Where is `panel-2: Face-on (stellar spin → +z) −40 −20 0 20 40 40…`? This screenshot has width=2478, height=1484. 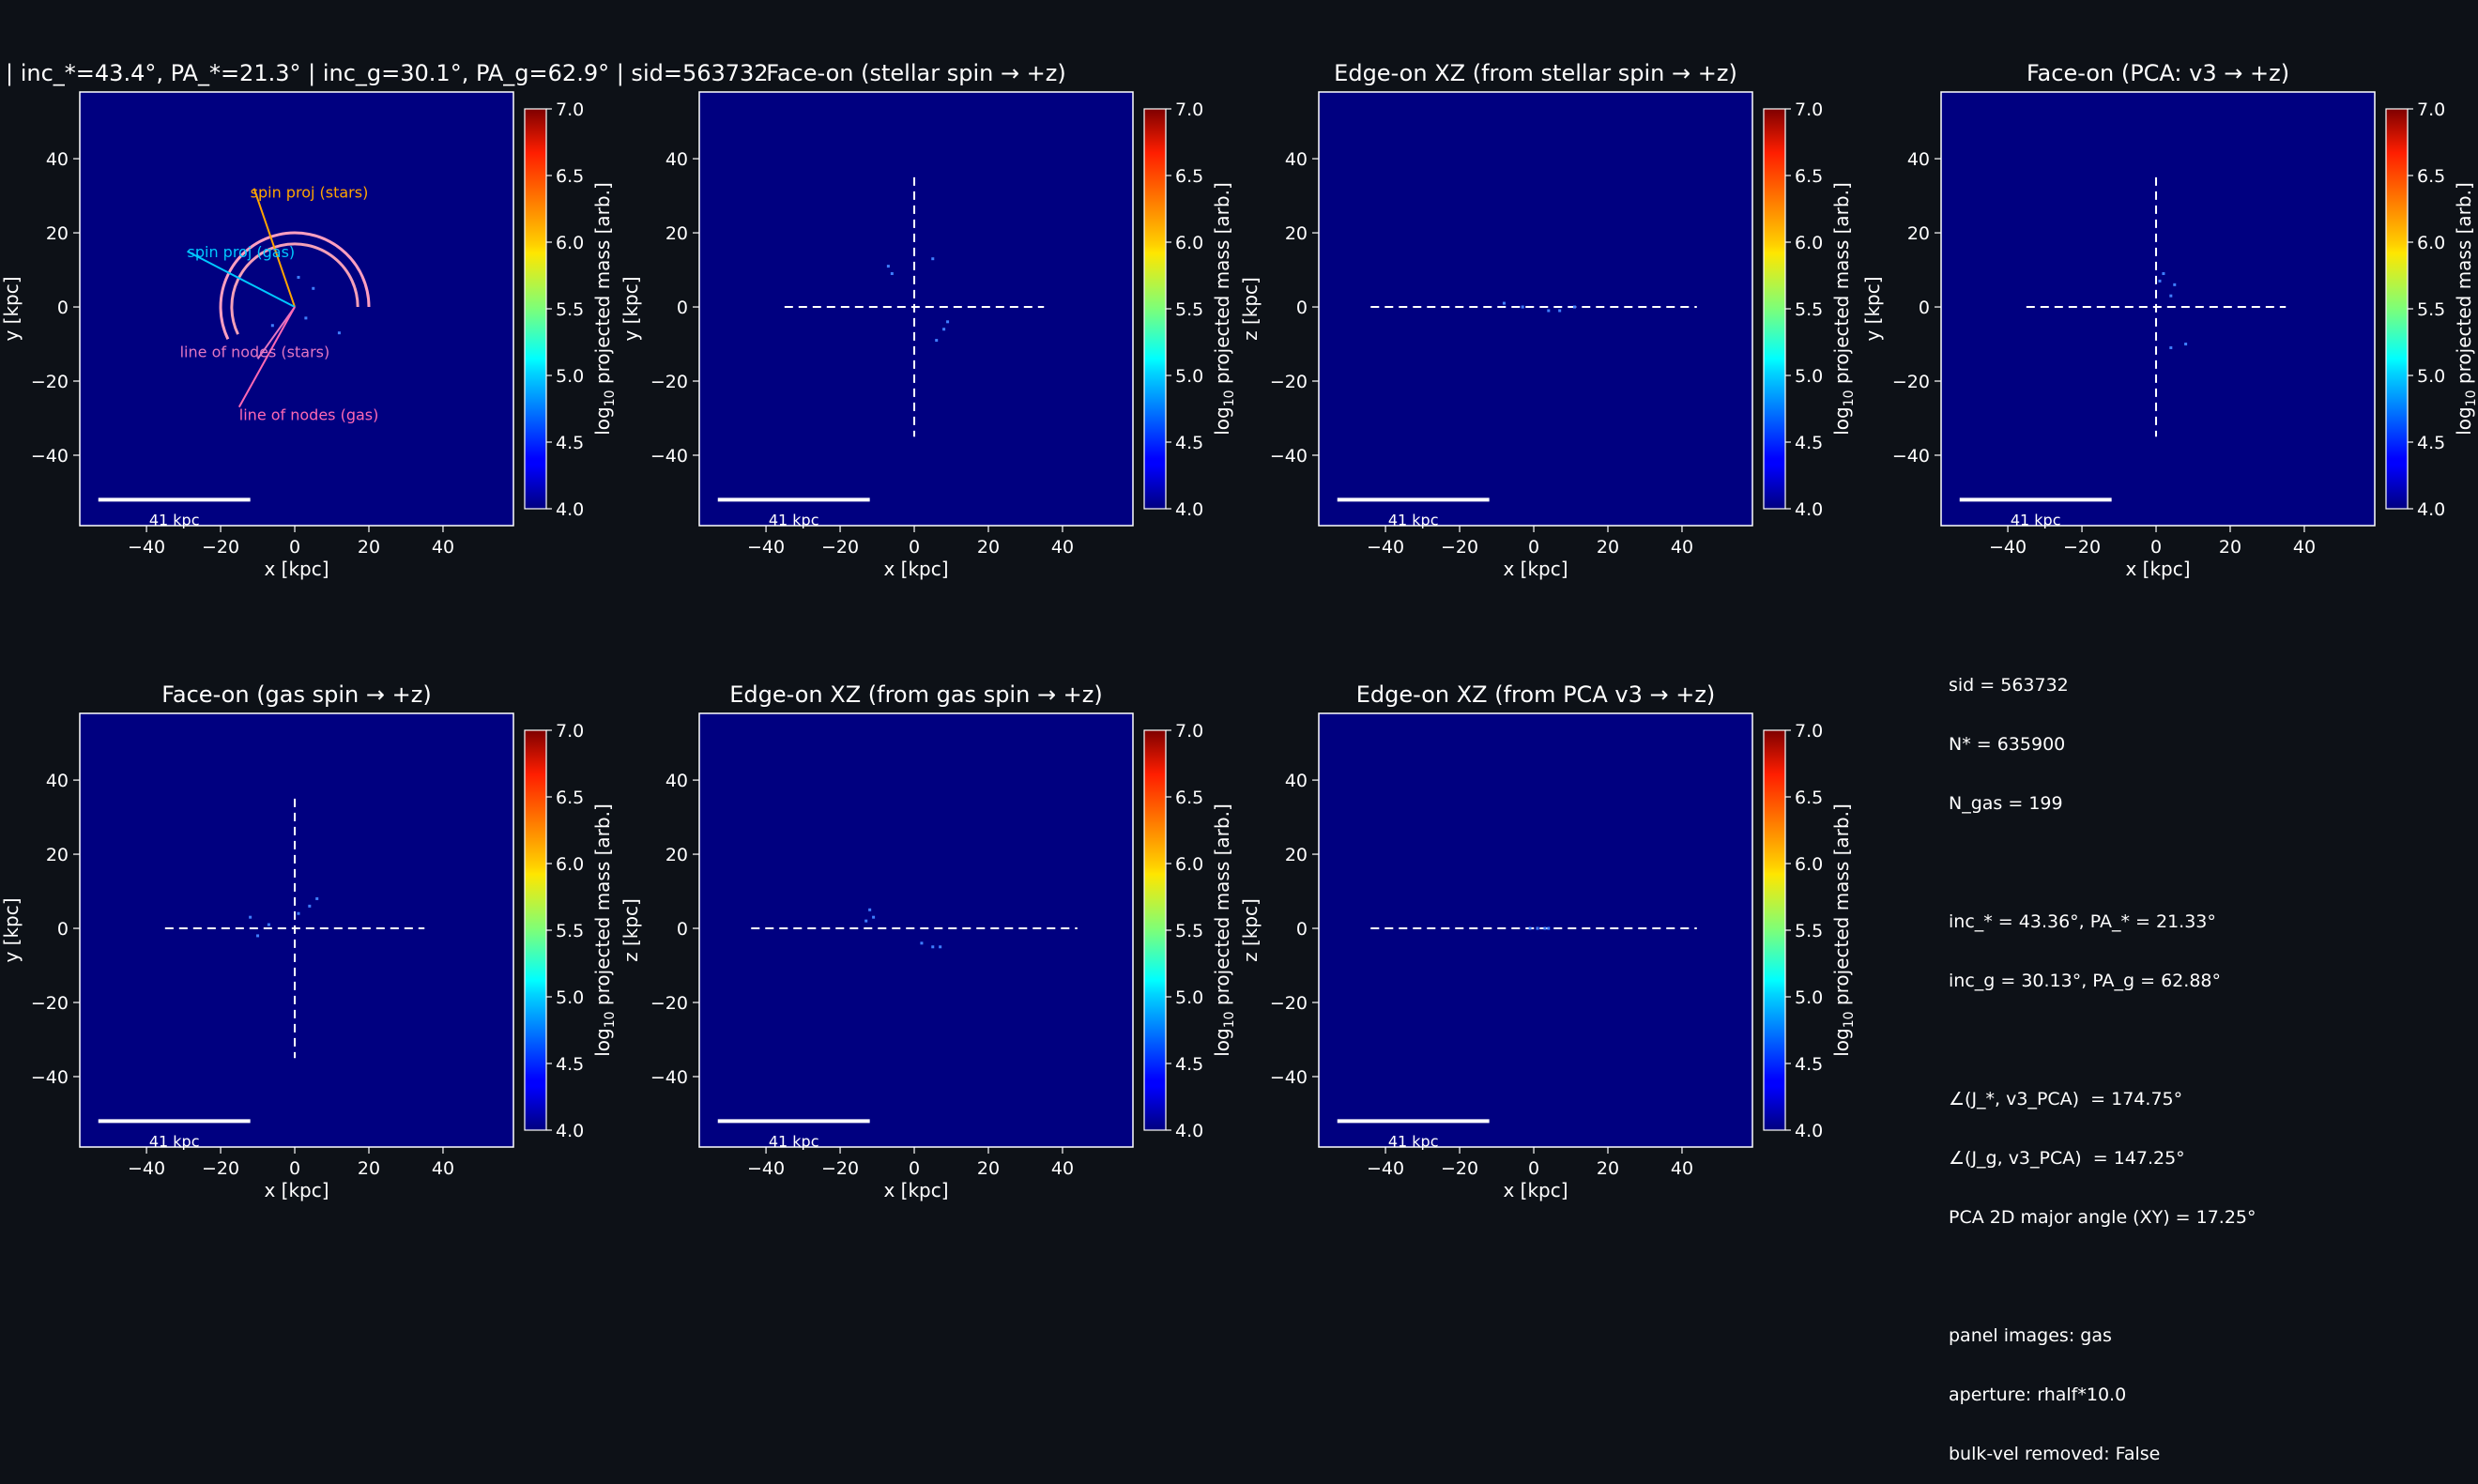
panel-2: Face-on (stellar spin → +z) −40 −20 0 20 40 40… is located at coordinates (928, 320).